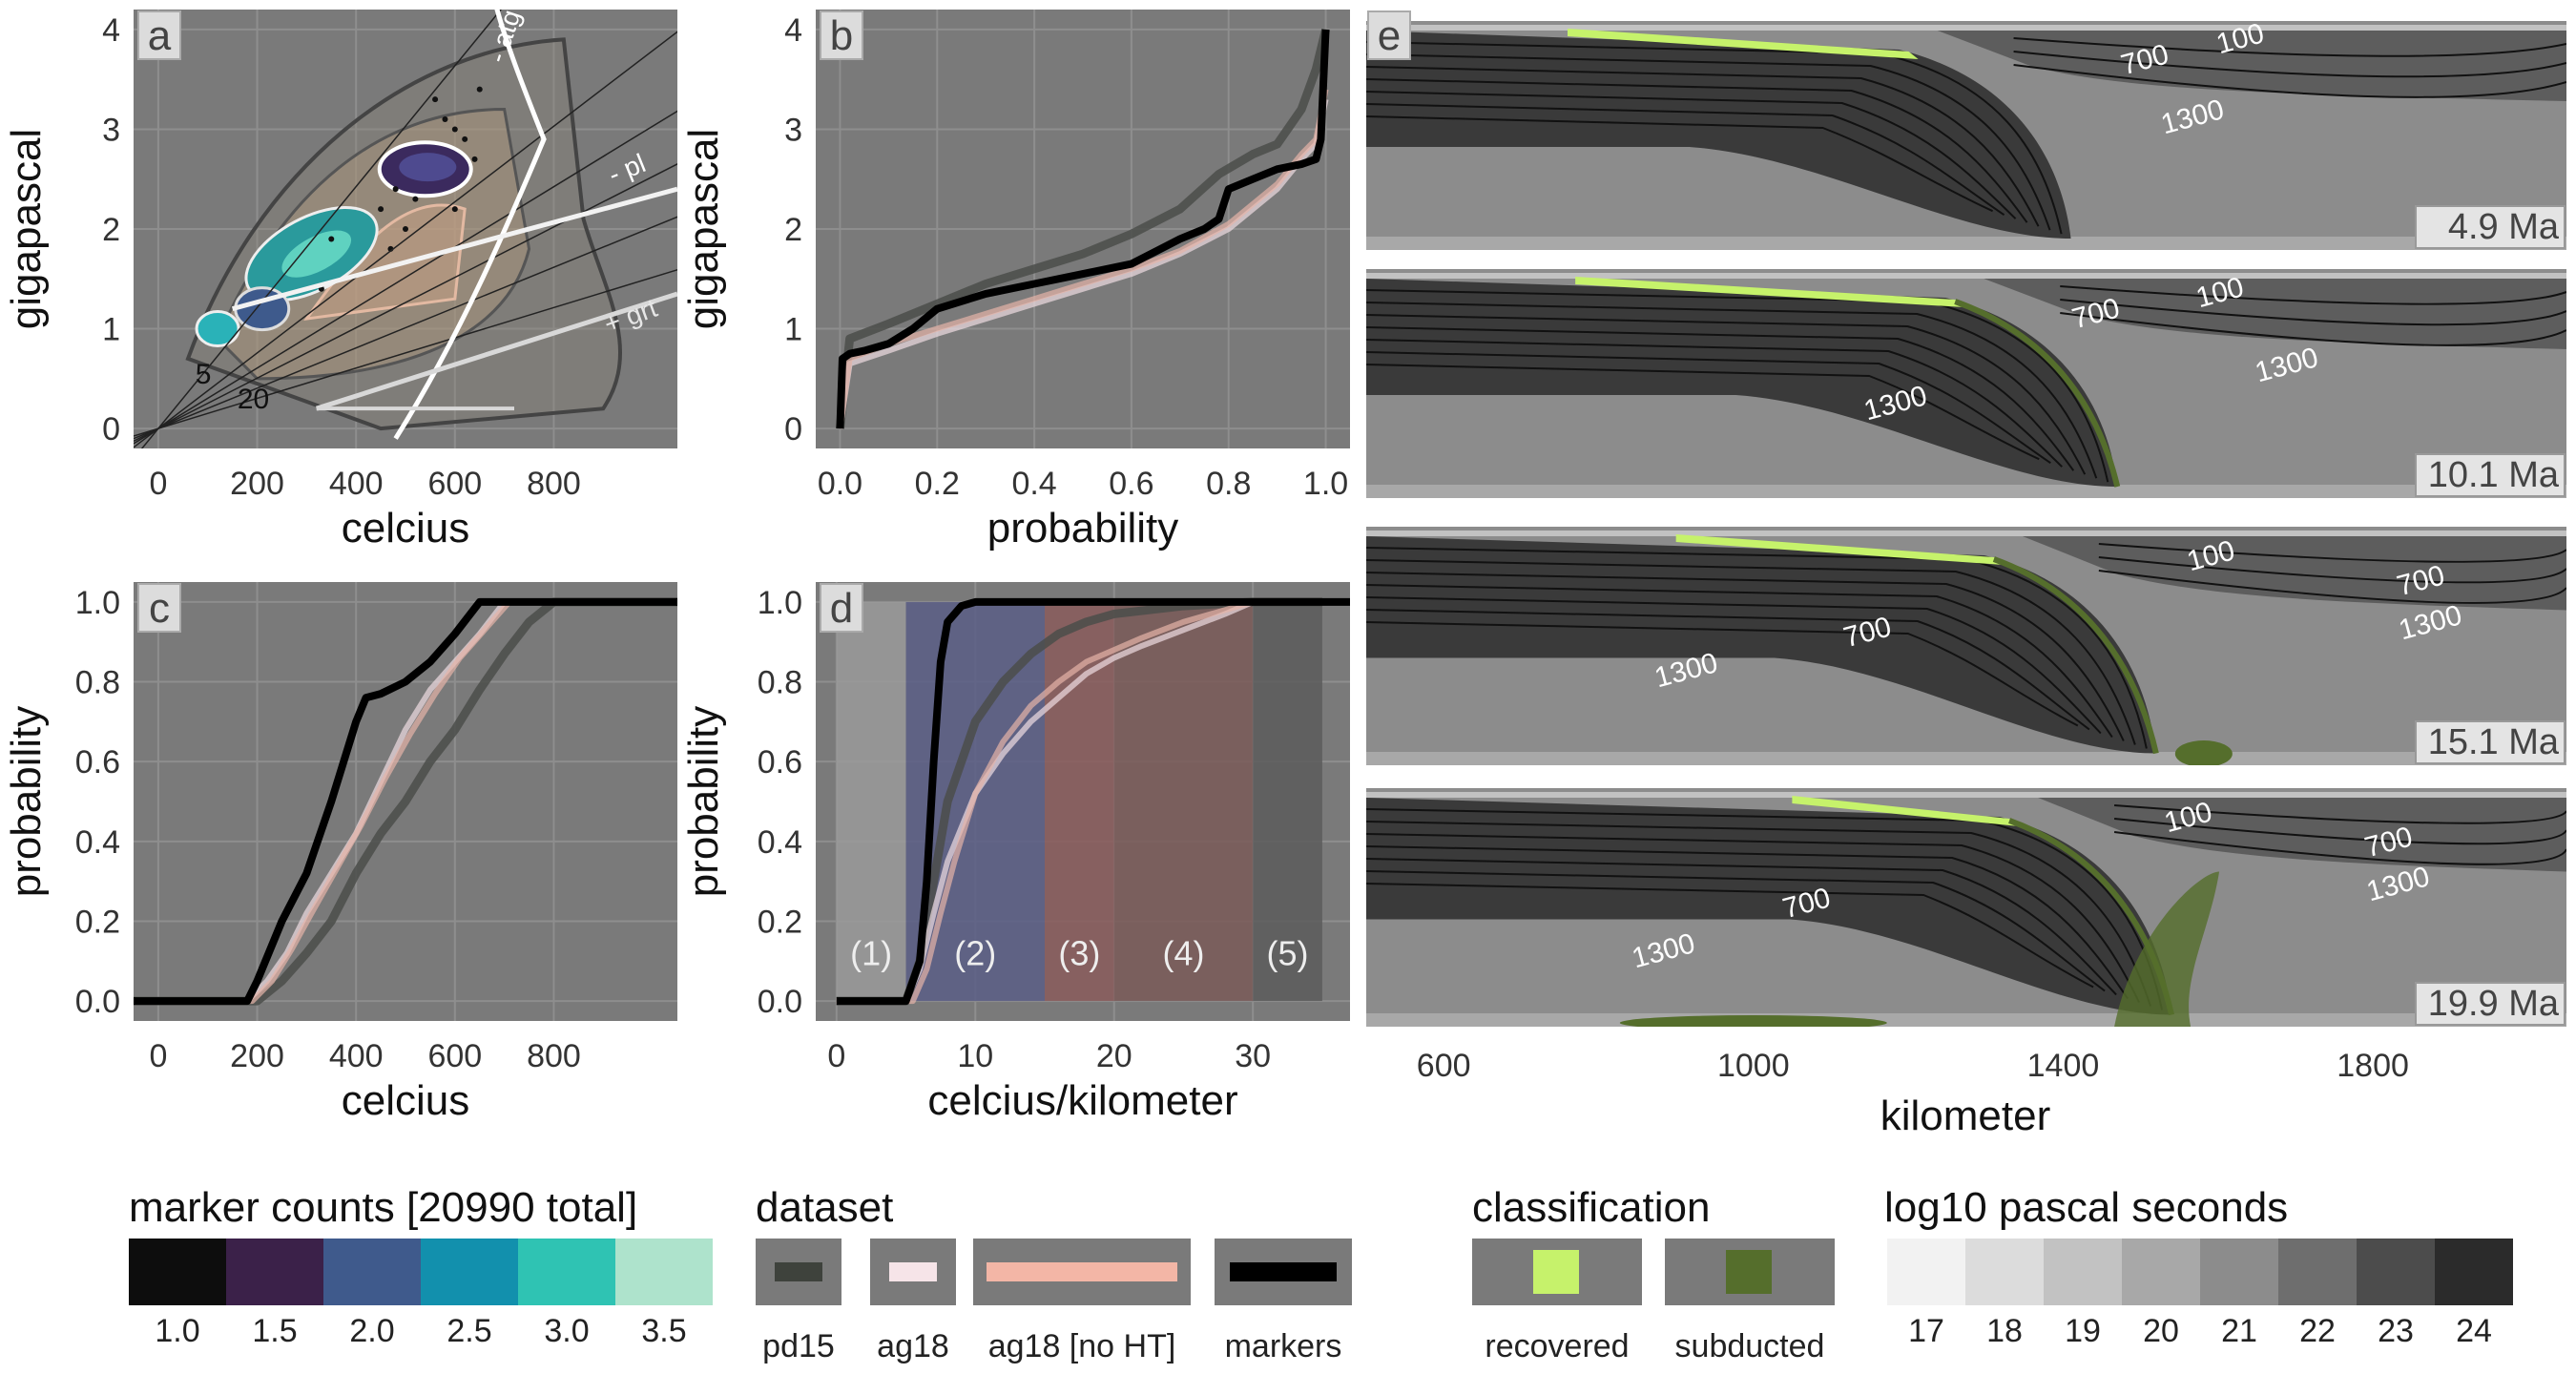 Image resolution: width=2576 pixels, height=1374 pixels. I want to click on density-peak-core, so click(316, 254).